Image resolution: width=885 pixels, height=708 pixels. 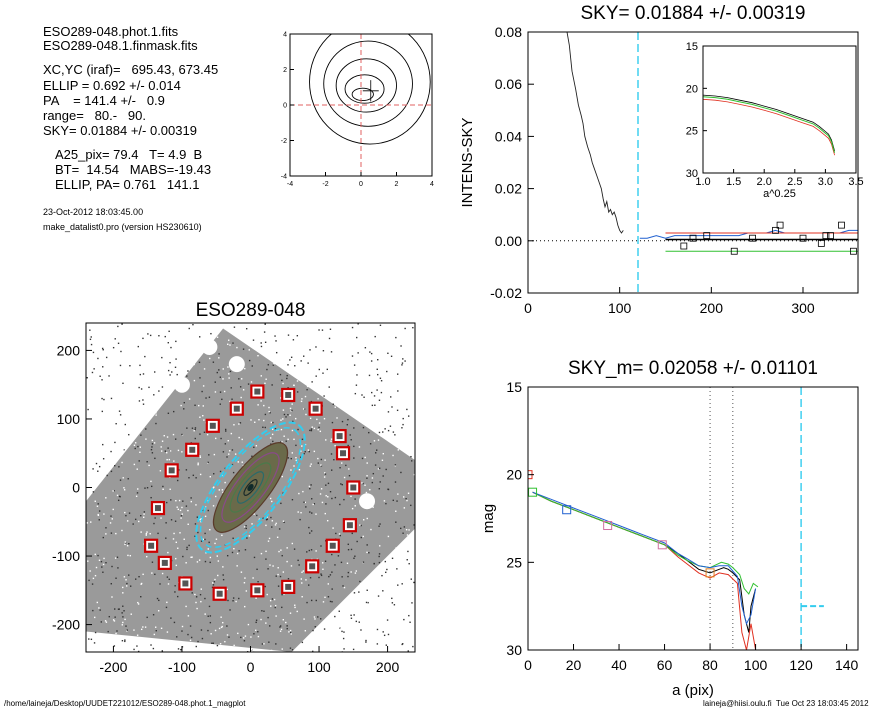 I want to click on contour-xtick-label: -2, so click(x=325, y=184).